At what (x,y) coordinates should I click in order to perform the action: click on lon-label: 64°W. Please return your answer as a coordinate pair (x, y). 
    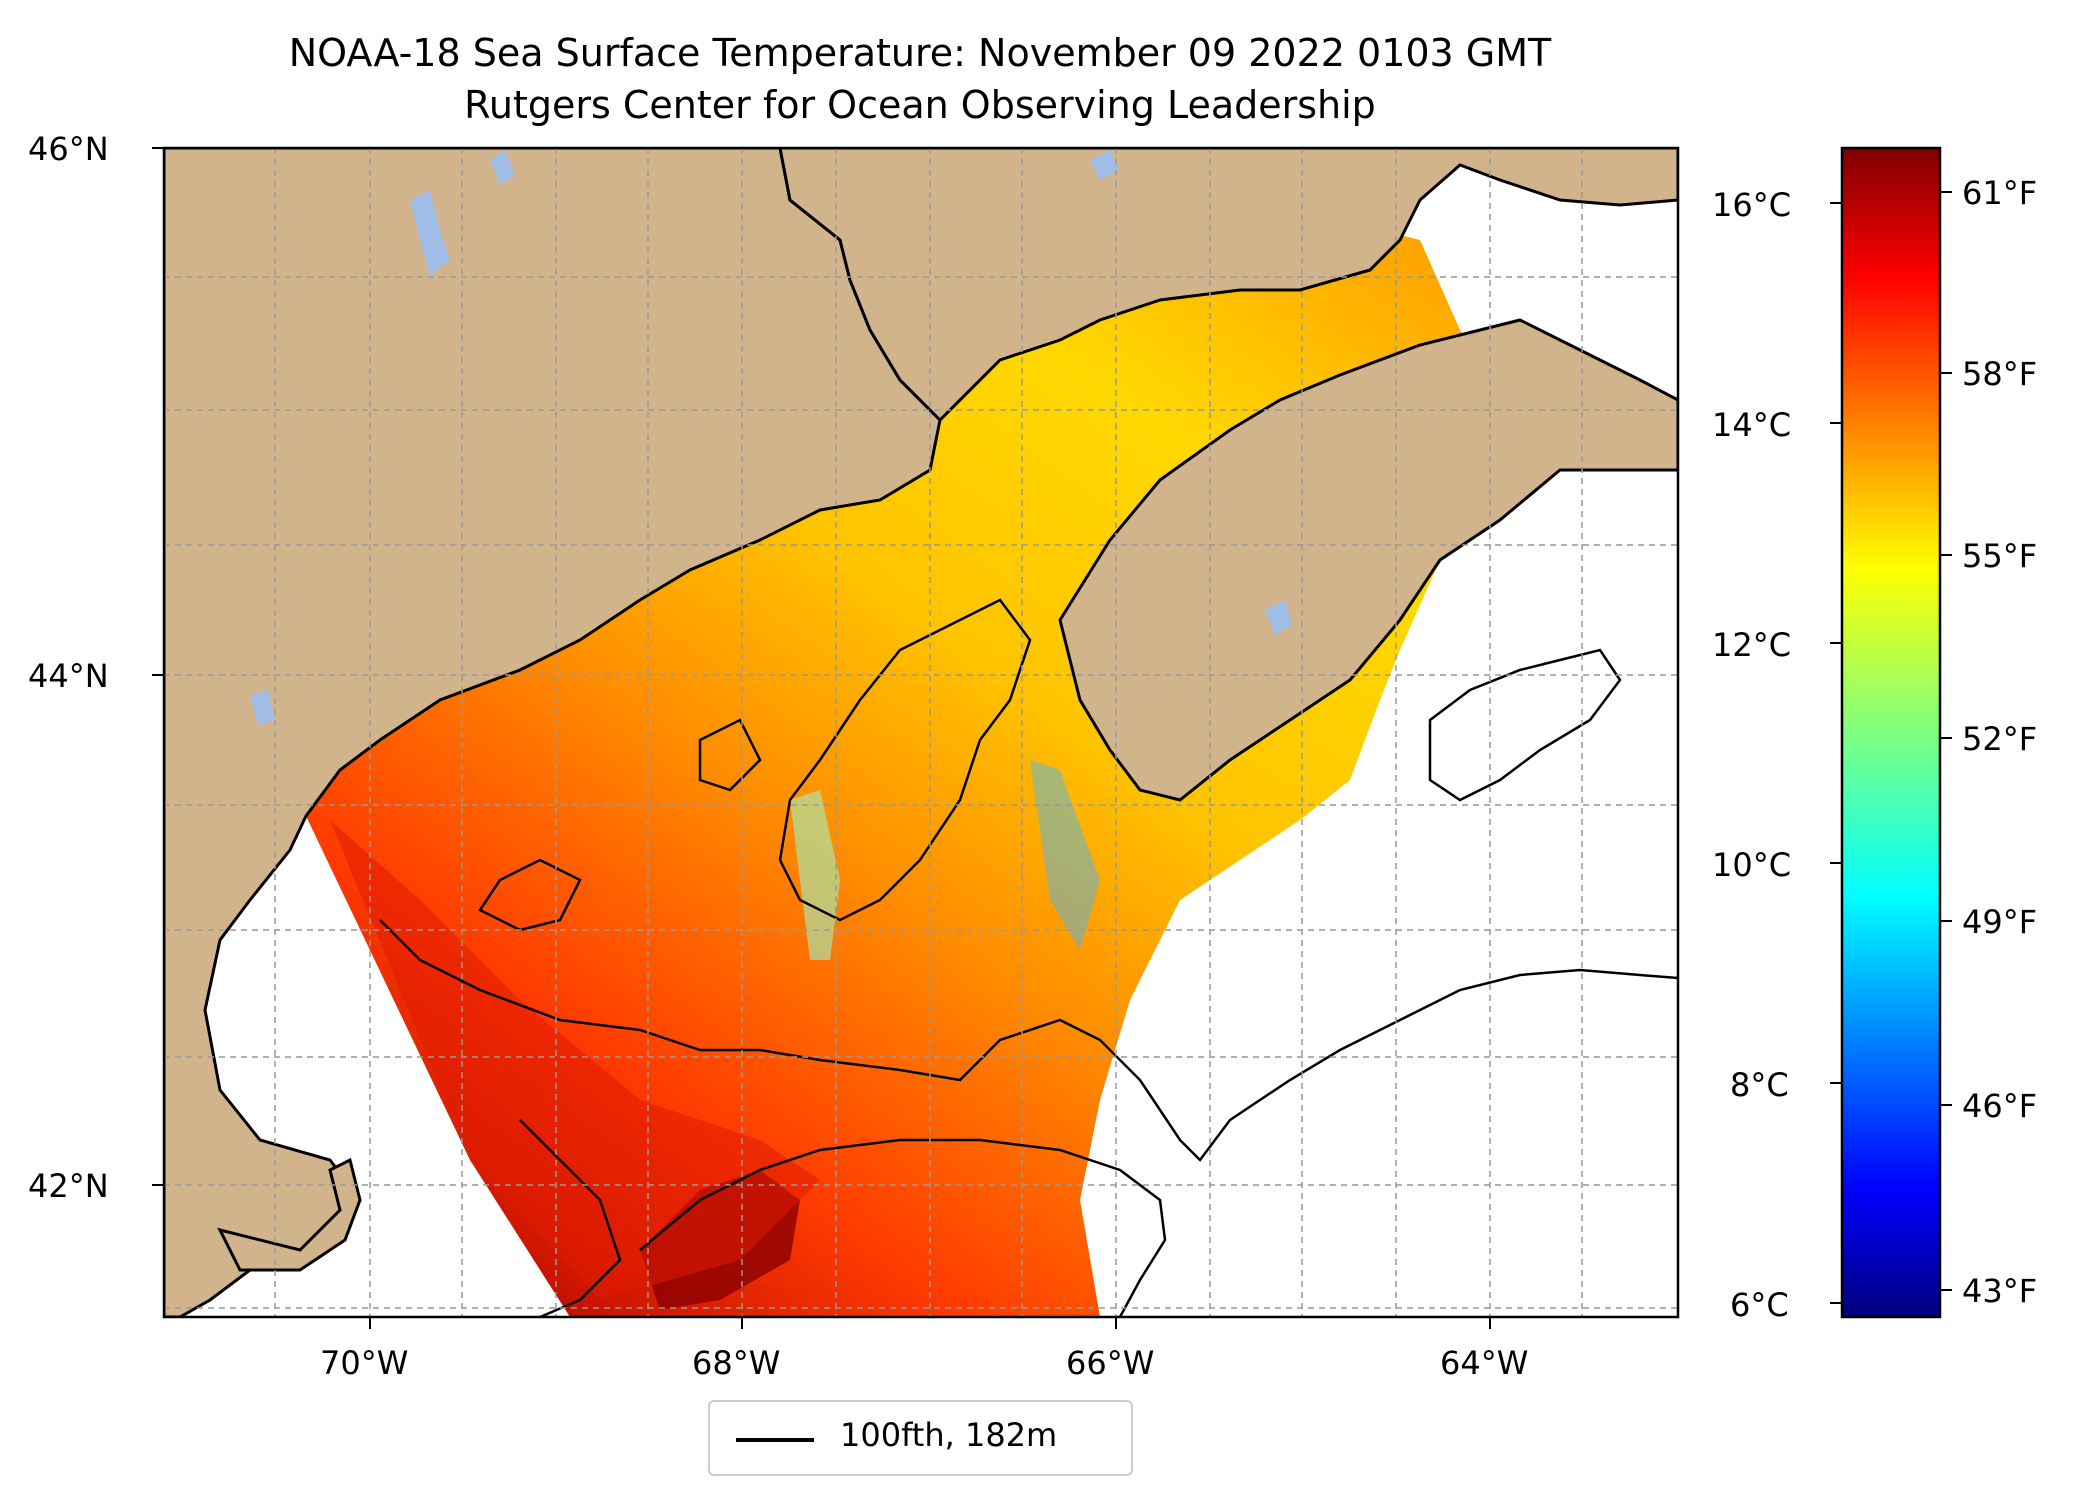
    Looking at the image, I should click on (1484, 1363).